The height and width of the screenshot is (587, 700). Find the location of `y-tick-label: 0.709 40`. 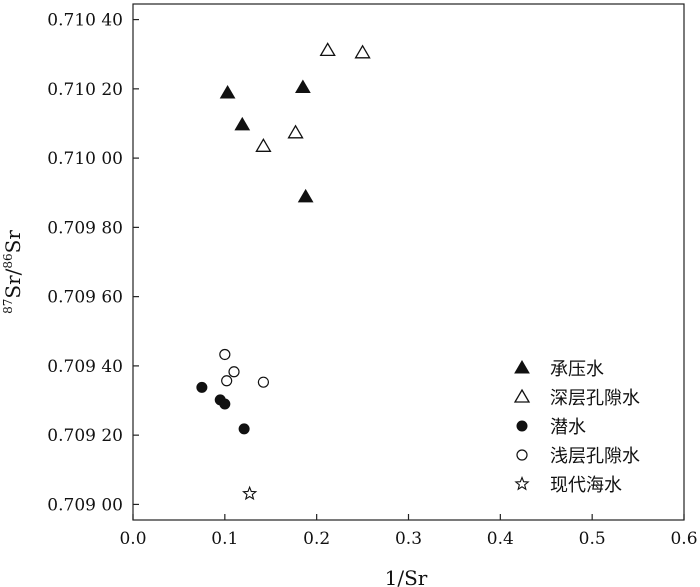

y-tick-label: 0.709 40 is located at coordinates (85, 367).